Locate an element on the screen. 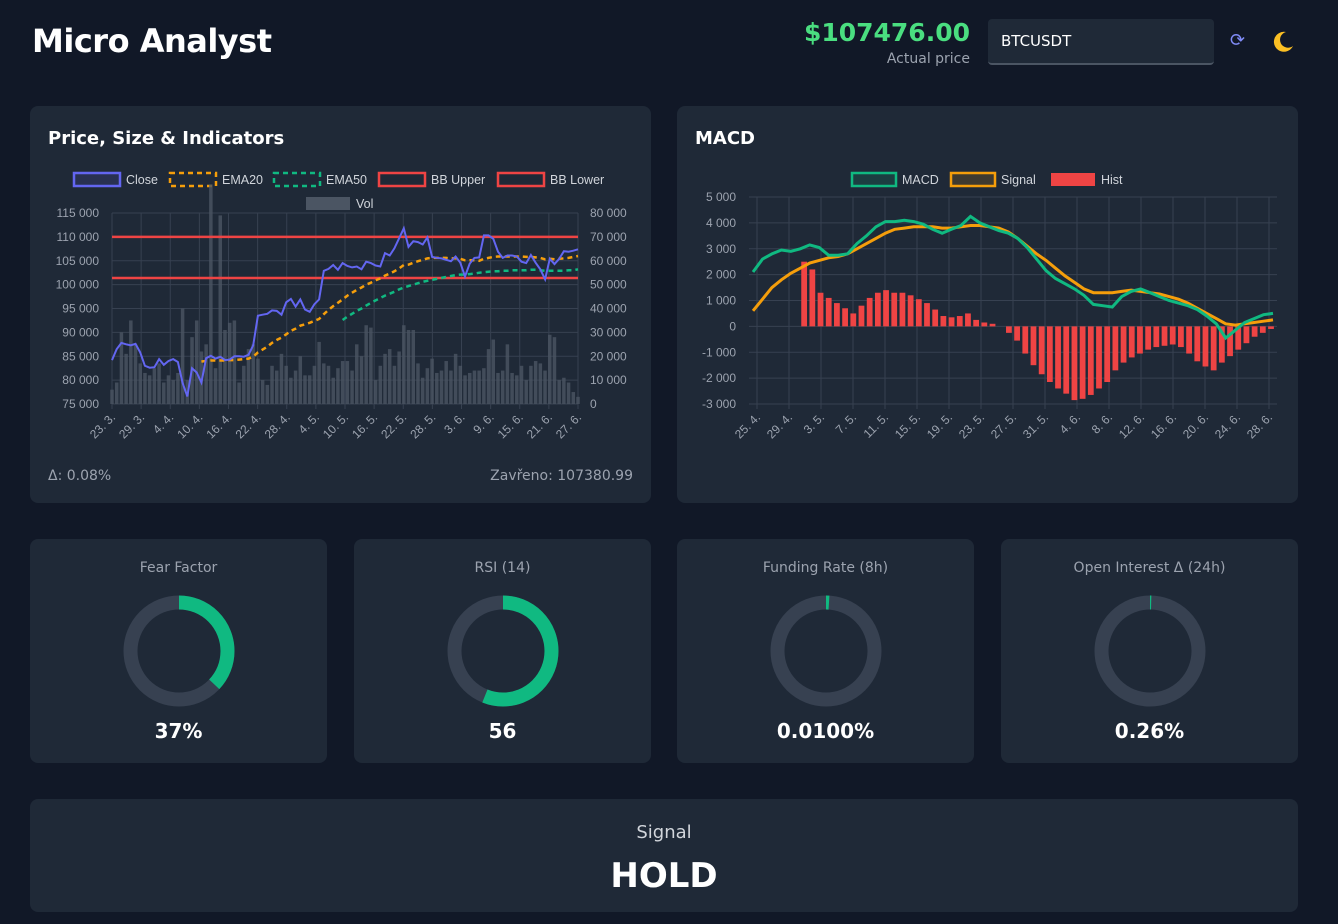 The image size is (1338, 924). legend-ema20: EMA20 is located at coordinates (215, 179).